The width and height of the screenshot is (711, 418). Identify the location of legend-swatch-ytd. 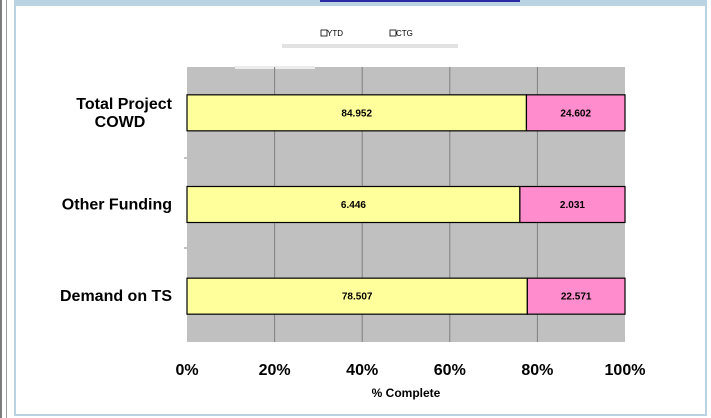
(324, 33).